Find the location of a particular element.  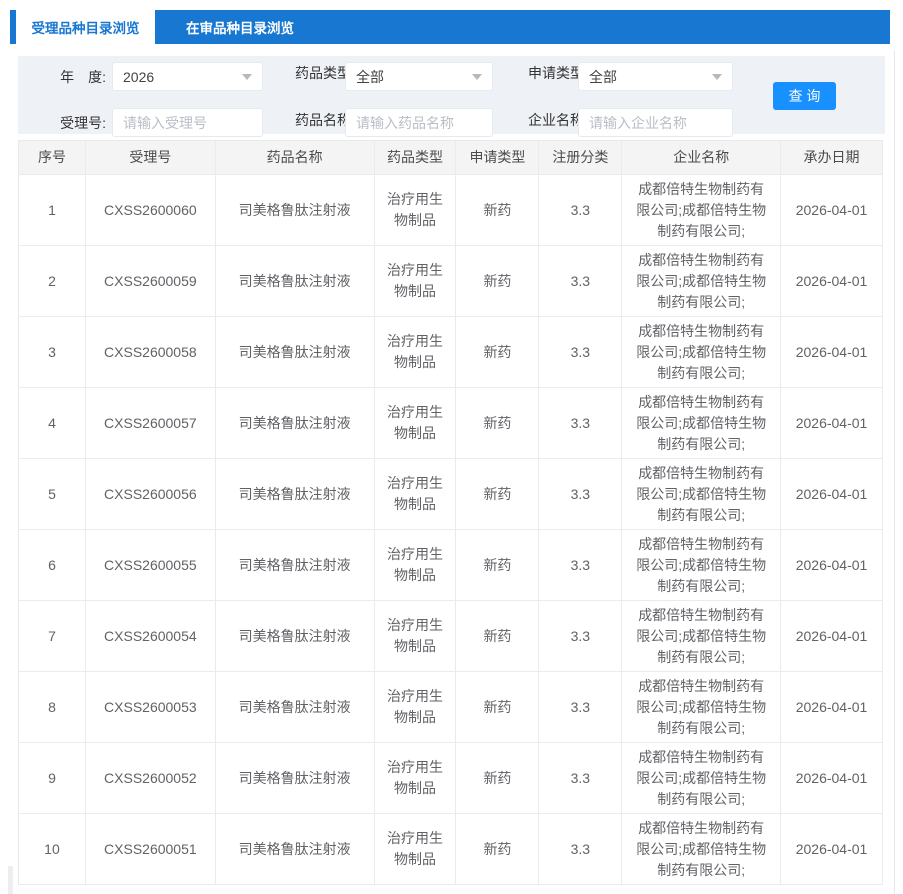

table-header-row: 序号 受理号 药品名称 药品类型 申请类型 注册分类 企业名称 承办日期 is located at coordinates (451, 158).